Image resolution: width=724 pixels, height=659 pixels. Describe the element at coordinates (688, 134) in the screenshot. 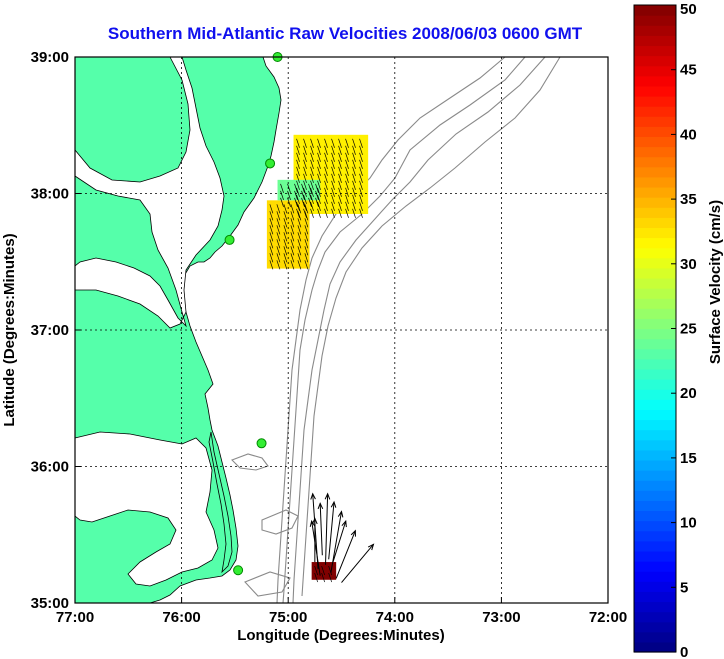

I see `colorbar-tick-label: 40` at that location.